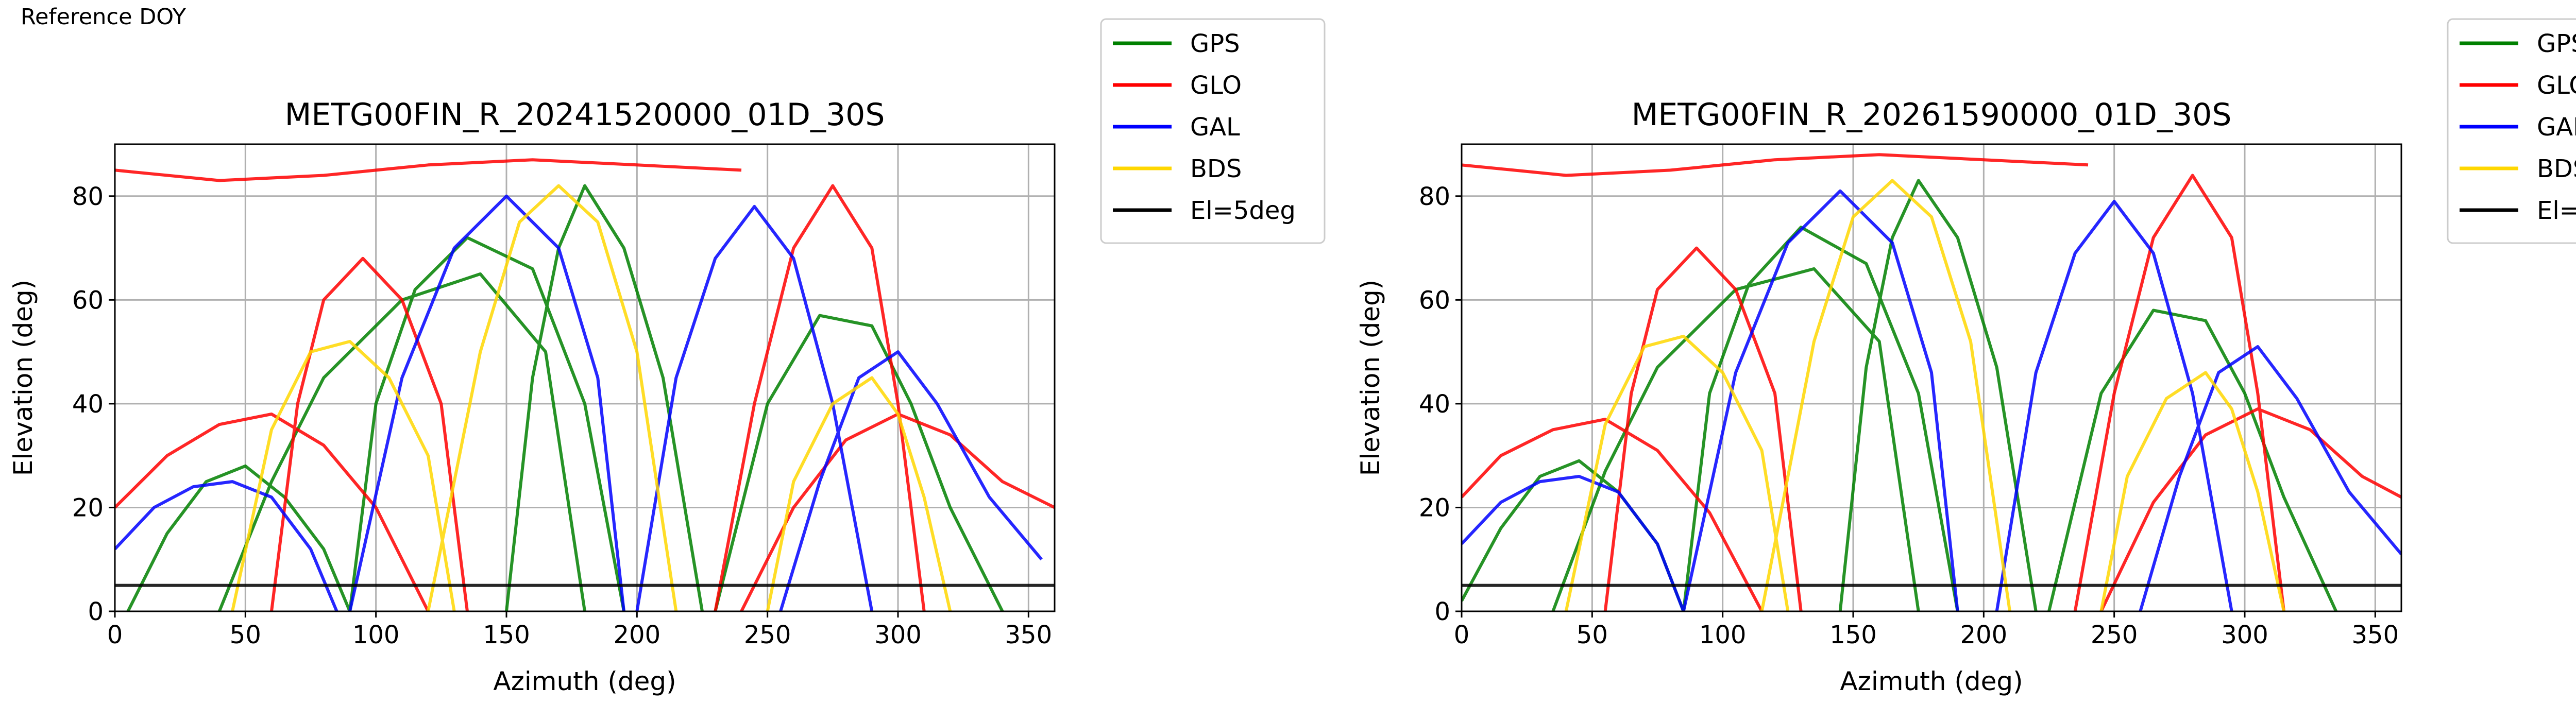 The width and height of the screenshot is (2576, 720). What do you see at coordinates (1932, 115) in the screenshot?
I see `chart-title: METG00FIN_R_20261590000_01D_30S` at bounding box center [1932, 115].